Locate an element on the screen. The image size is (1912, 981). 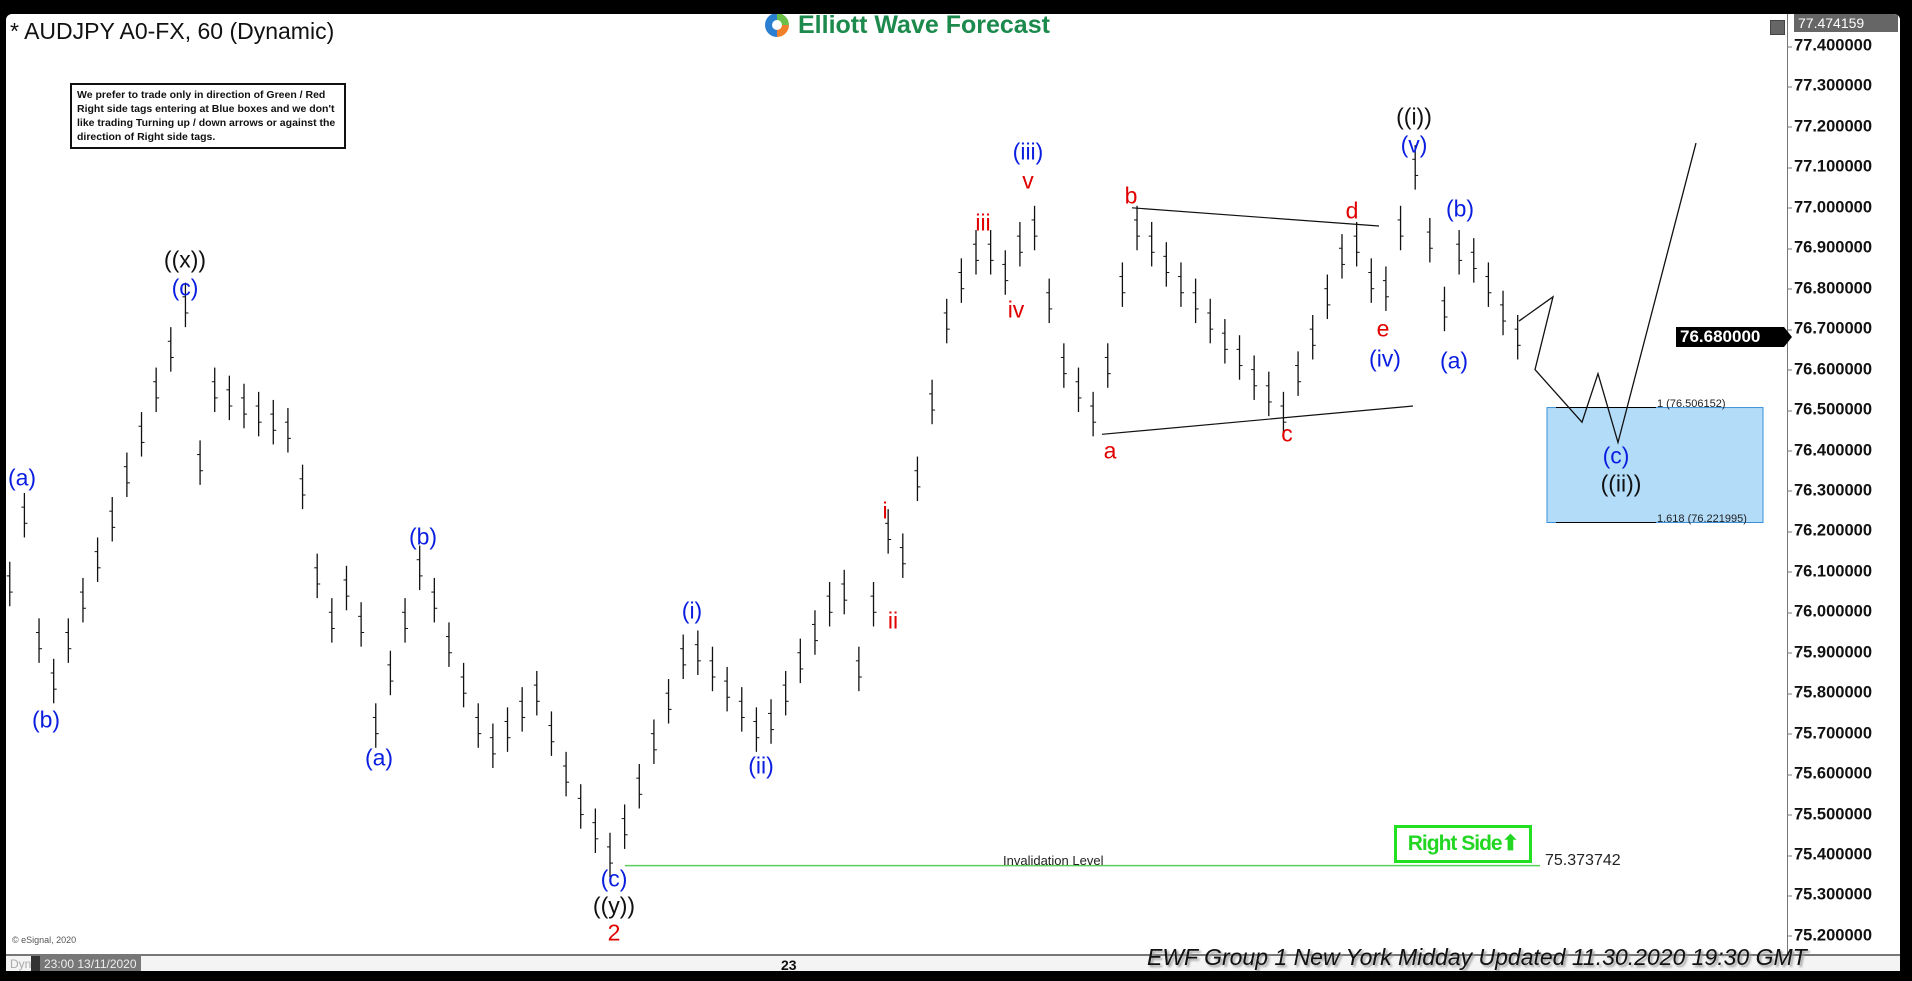
right-side-tag: Right Side⬆ is located at coordinates (1463, 844).